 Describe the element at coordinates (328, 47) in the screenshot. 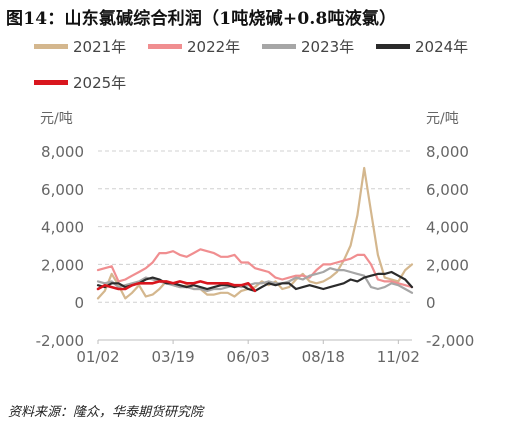

I see `legend-label-2023: 2023年` at that location.